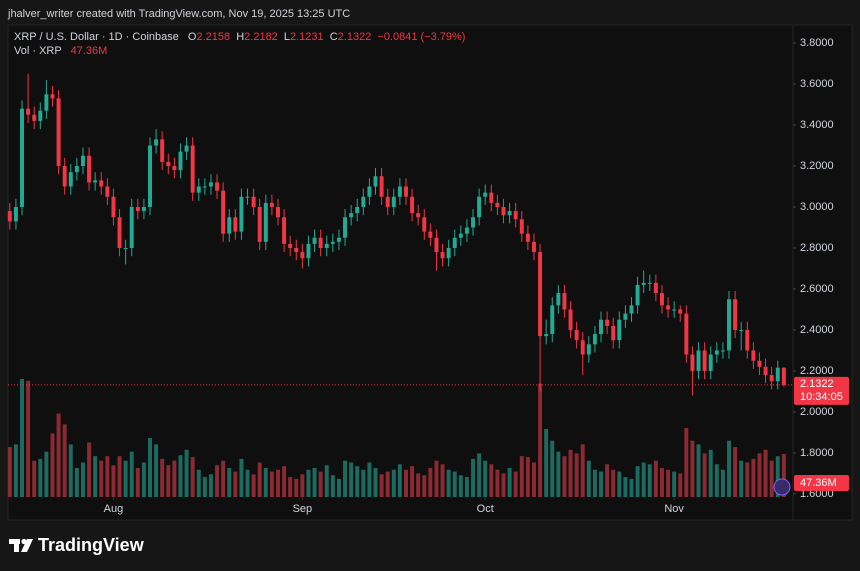 This screenshot has height=571, width=860. I want to click on volume-legend: Vol · XRP 47.36M, so click(60, 51).